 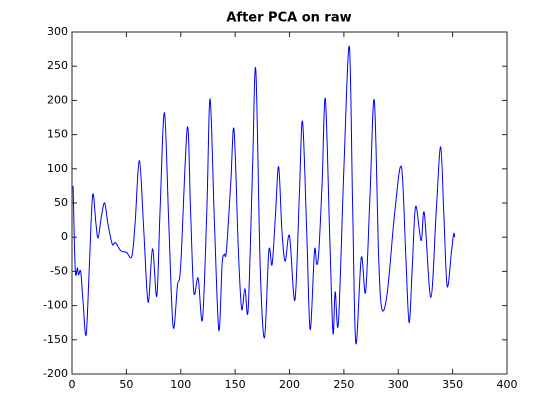 What do you see at coordinates (235, 384) in the screenshot?
I see `x-tick-label: 150` at bounding box center [235, 384].